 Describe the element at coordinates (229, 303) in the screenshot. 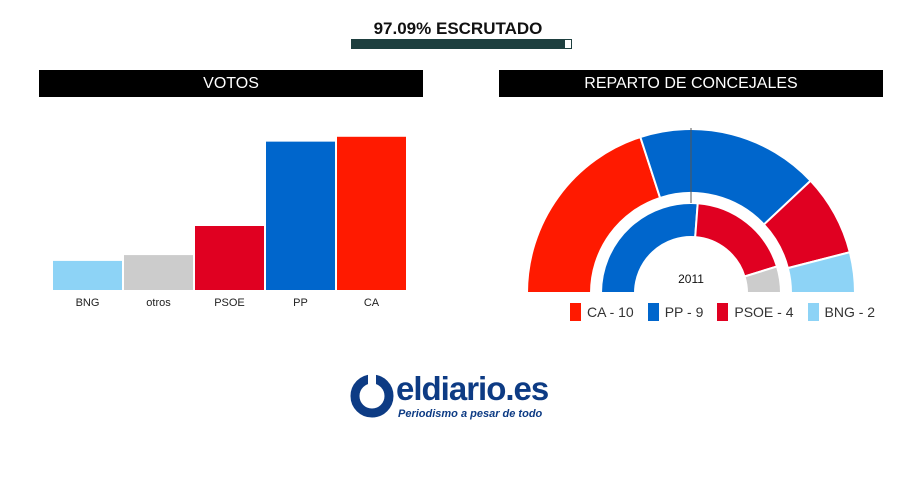

I see `bar-label-psoe: PSOE` at that location.